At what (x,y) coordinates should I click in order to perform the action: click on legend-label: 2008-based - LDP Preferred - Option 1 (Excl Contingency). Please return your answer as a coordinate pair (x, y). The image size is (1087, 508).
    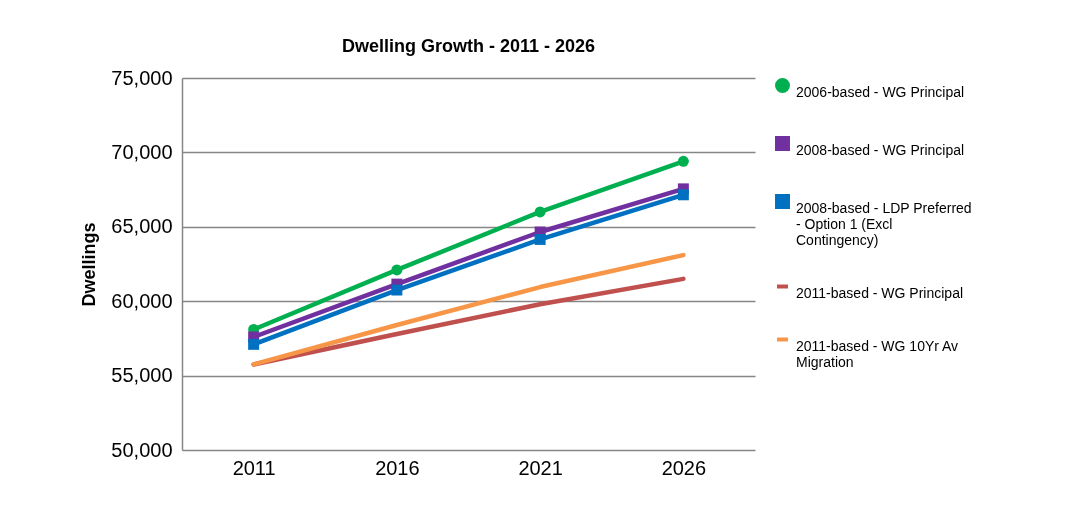
    Looking at the image, I should click on (884, 223).